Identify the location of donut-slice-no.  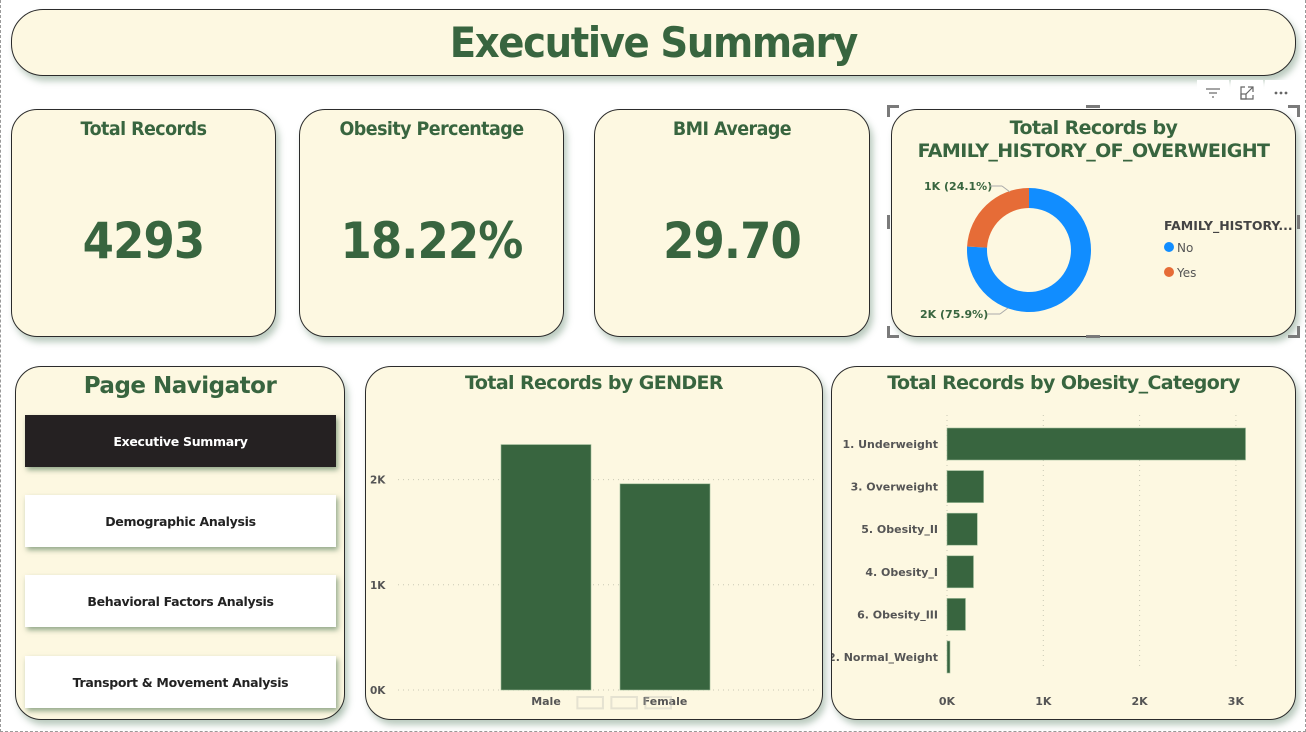
(1029, 250).